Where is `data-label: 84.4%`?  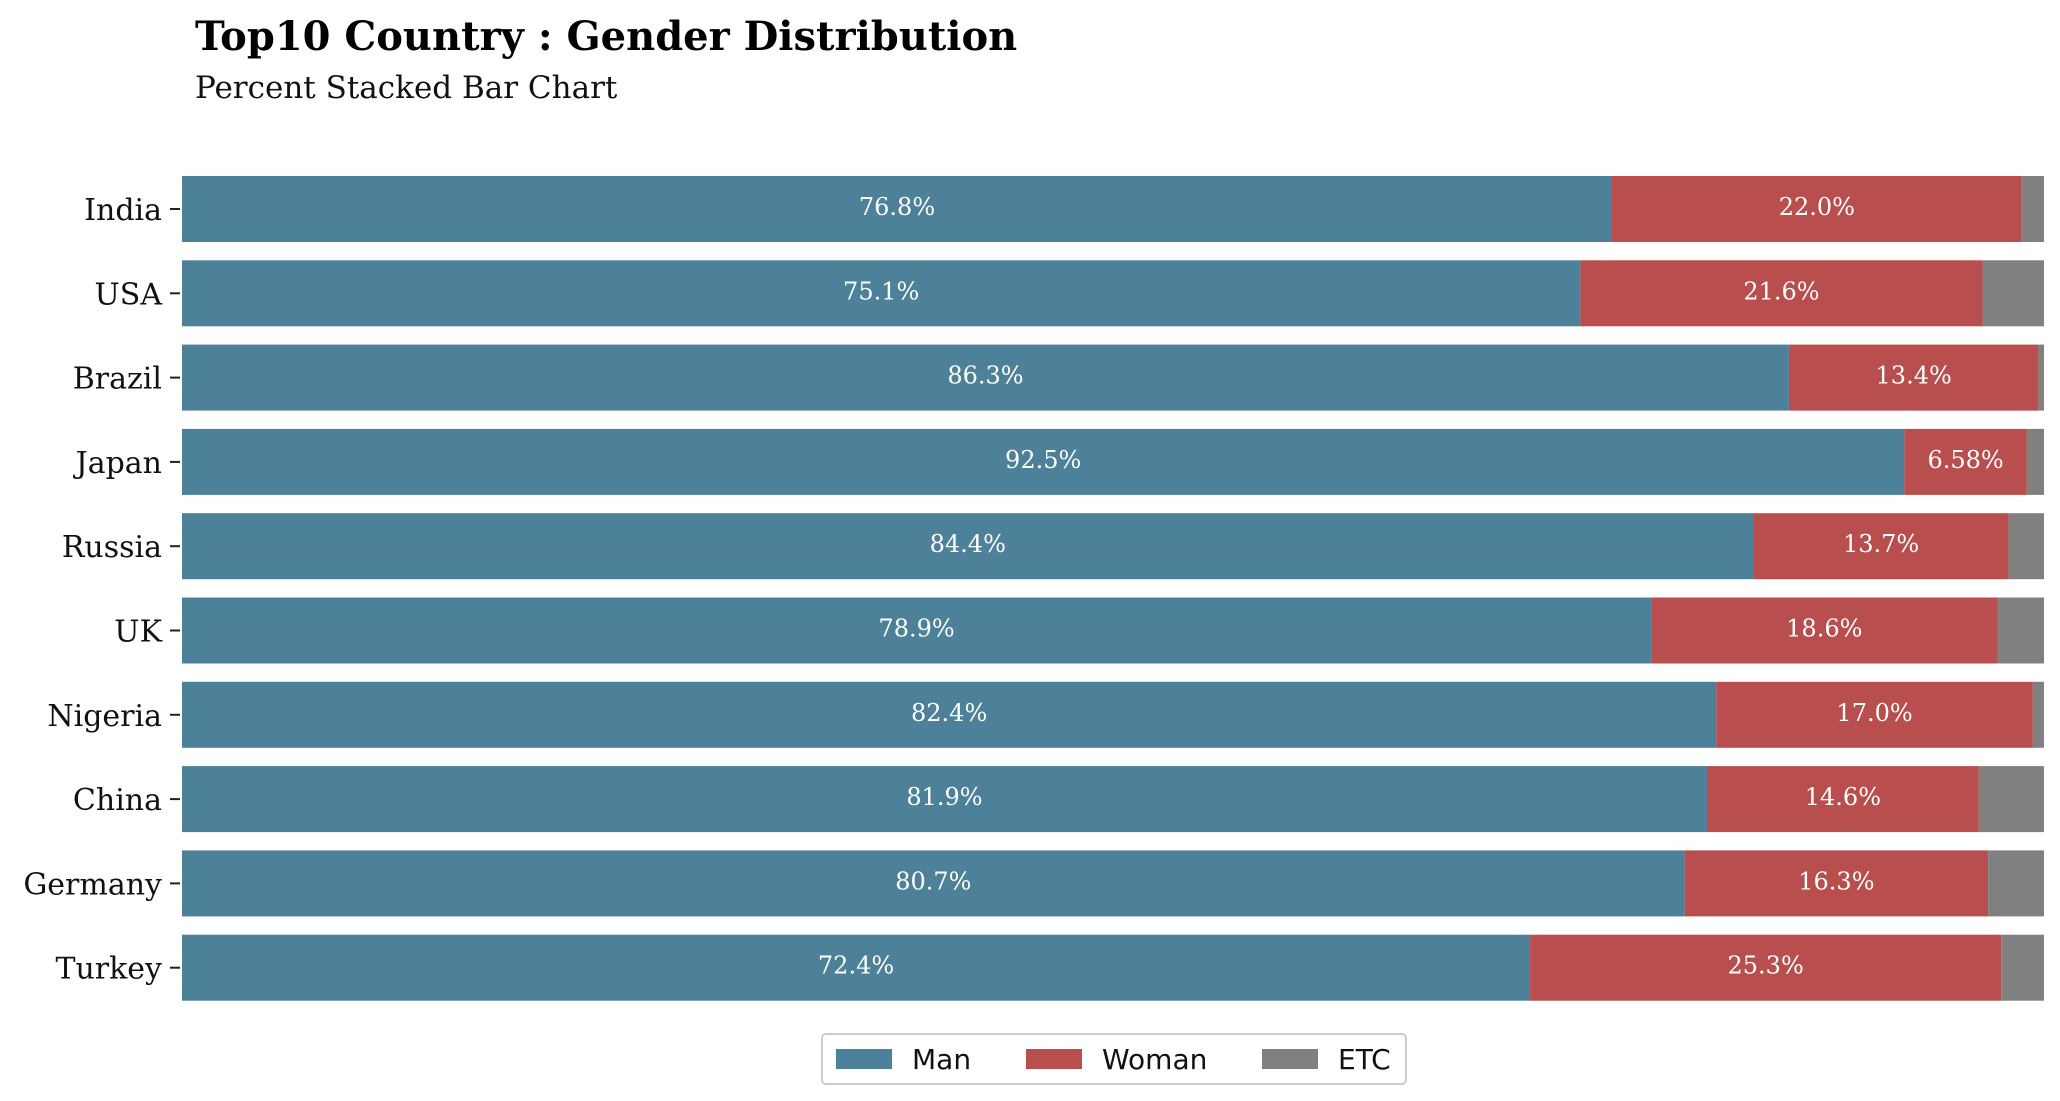 data-label: 84.4% is located at coordinates (968, 544).